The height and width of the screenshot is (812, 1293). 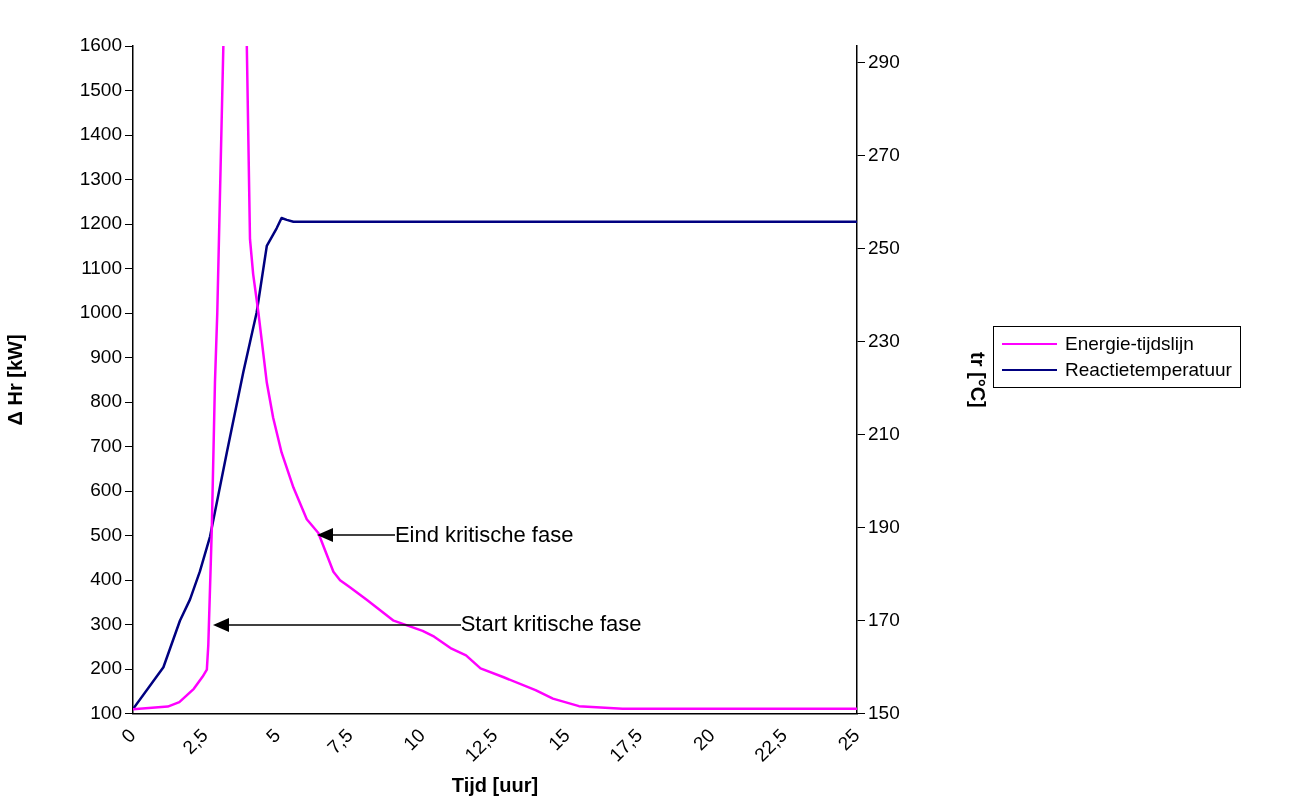 I want to click on y2-tick-label: 270, so click(x=884, y=154).